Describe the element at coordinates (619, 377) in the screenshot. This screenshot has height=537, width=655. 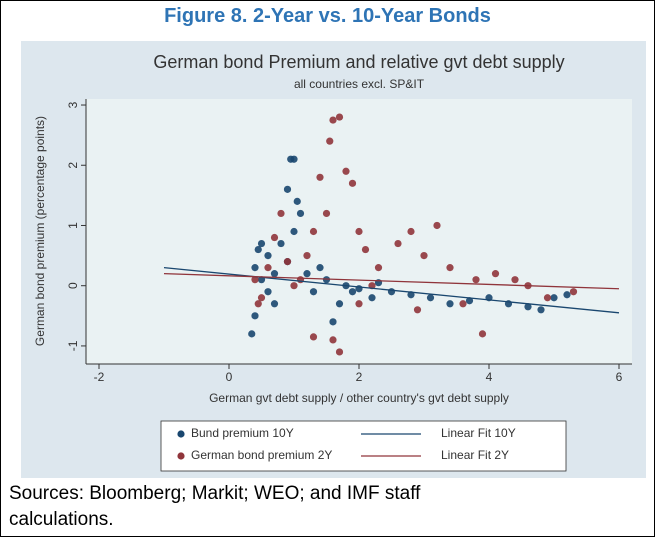
I see `x-tick-label: 6` at that location.